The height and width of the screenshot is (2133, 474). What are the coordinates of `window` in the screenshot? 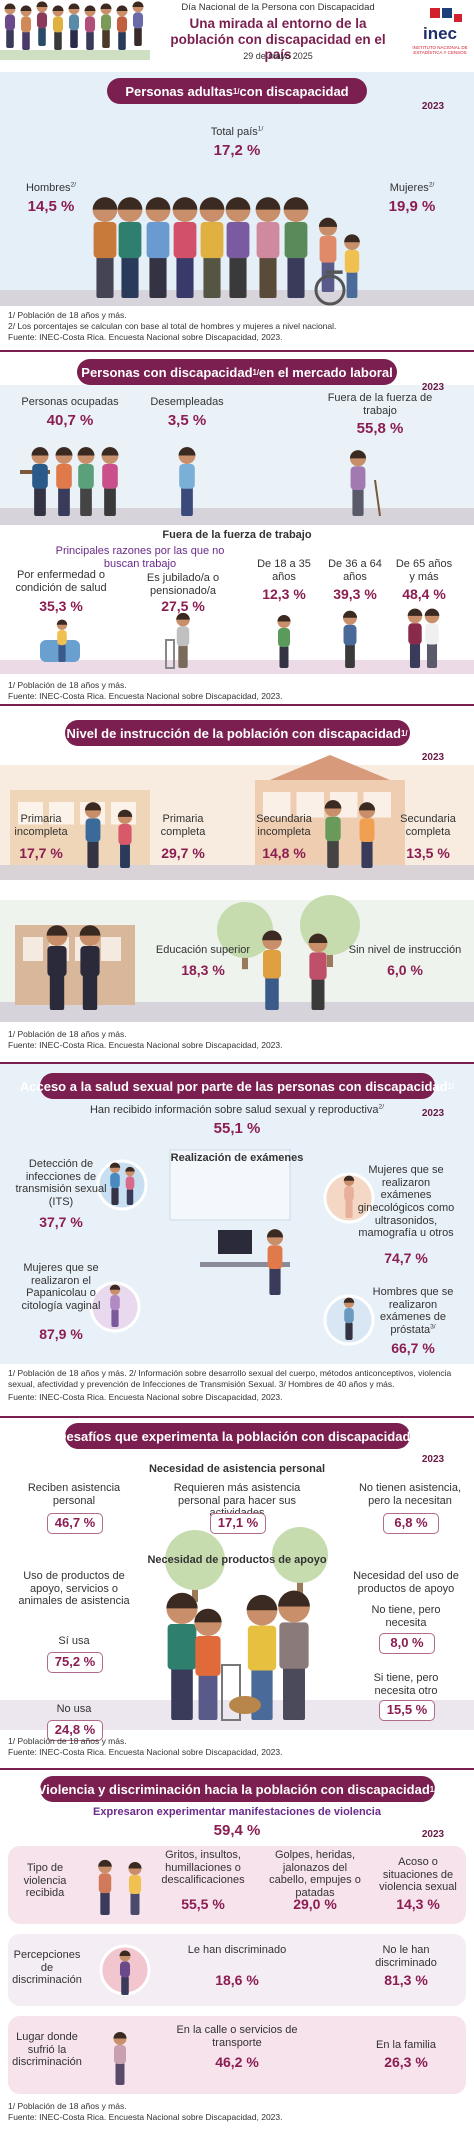 It's located at (230, 1185).